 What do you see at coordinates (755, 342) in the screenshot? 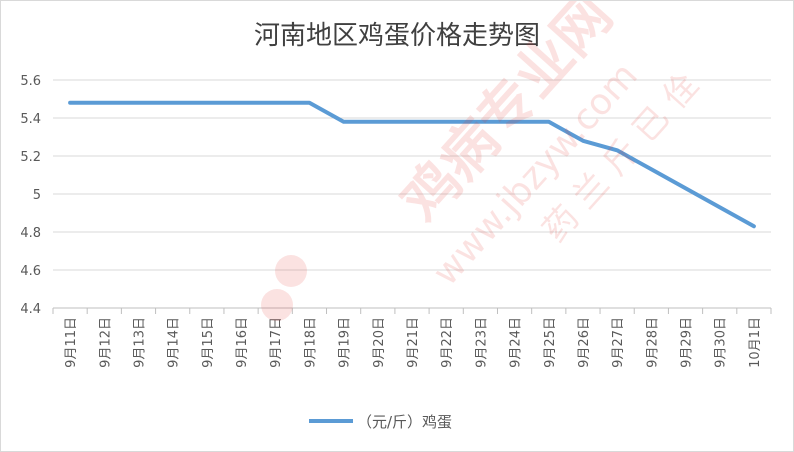
I see `x-tick-label: 10月1日` at bounding box center [755, 342].